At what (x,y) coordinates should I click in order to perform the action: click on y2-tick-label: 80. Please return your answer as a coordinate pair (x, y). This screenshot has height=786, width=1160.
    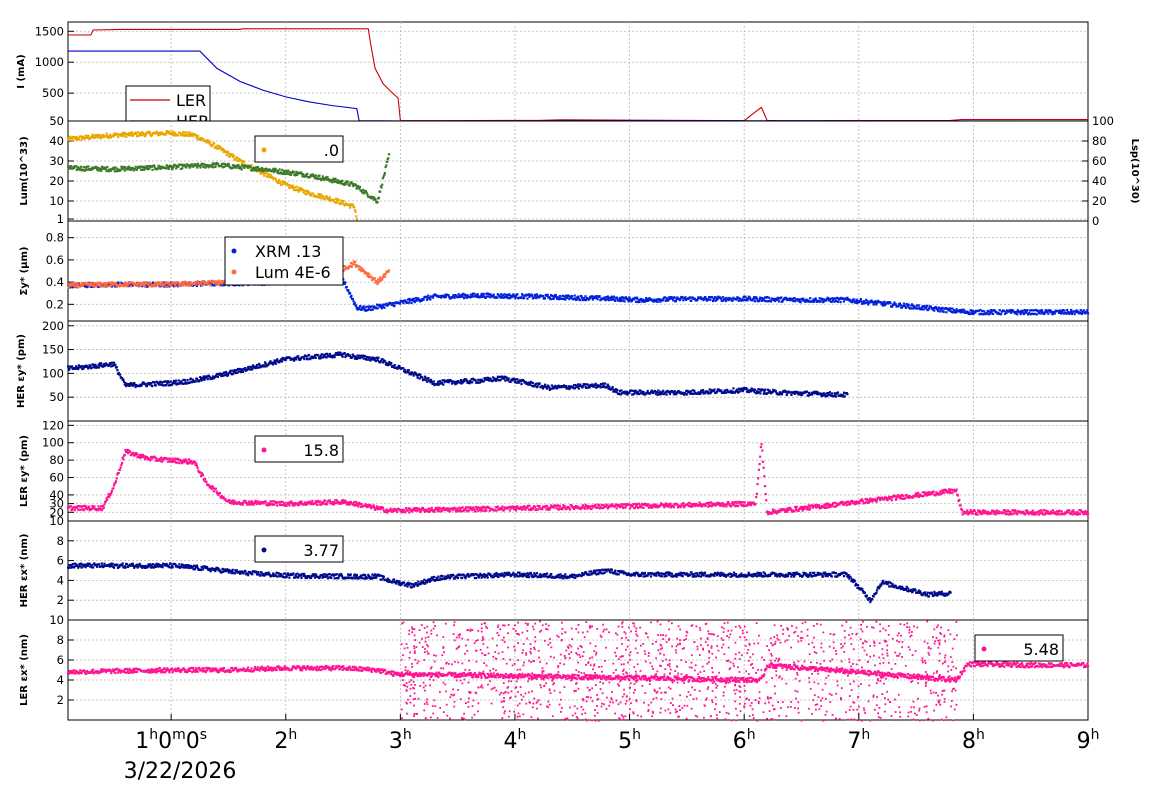
    Looking at the image, I should click on (1099, 141).